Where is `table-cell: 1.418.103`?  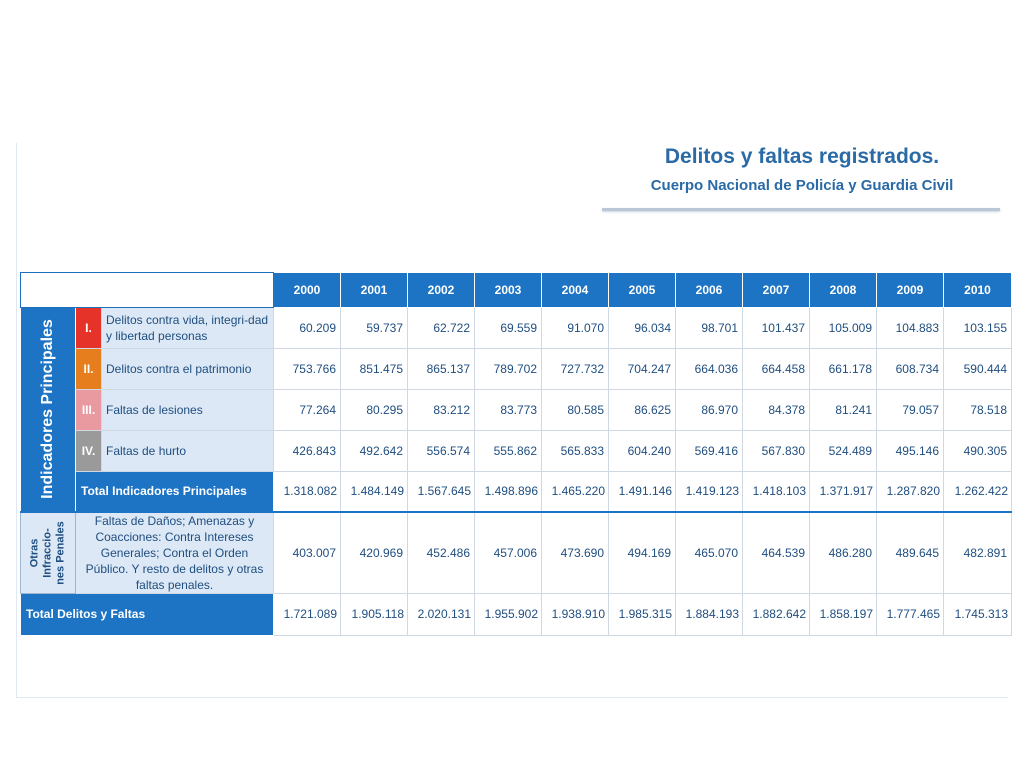 table-cell: 1.418.103 is located at coordinates (776, 491).